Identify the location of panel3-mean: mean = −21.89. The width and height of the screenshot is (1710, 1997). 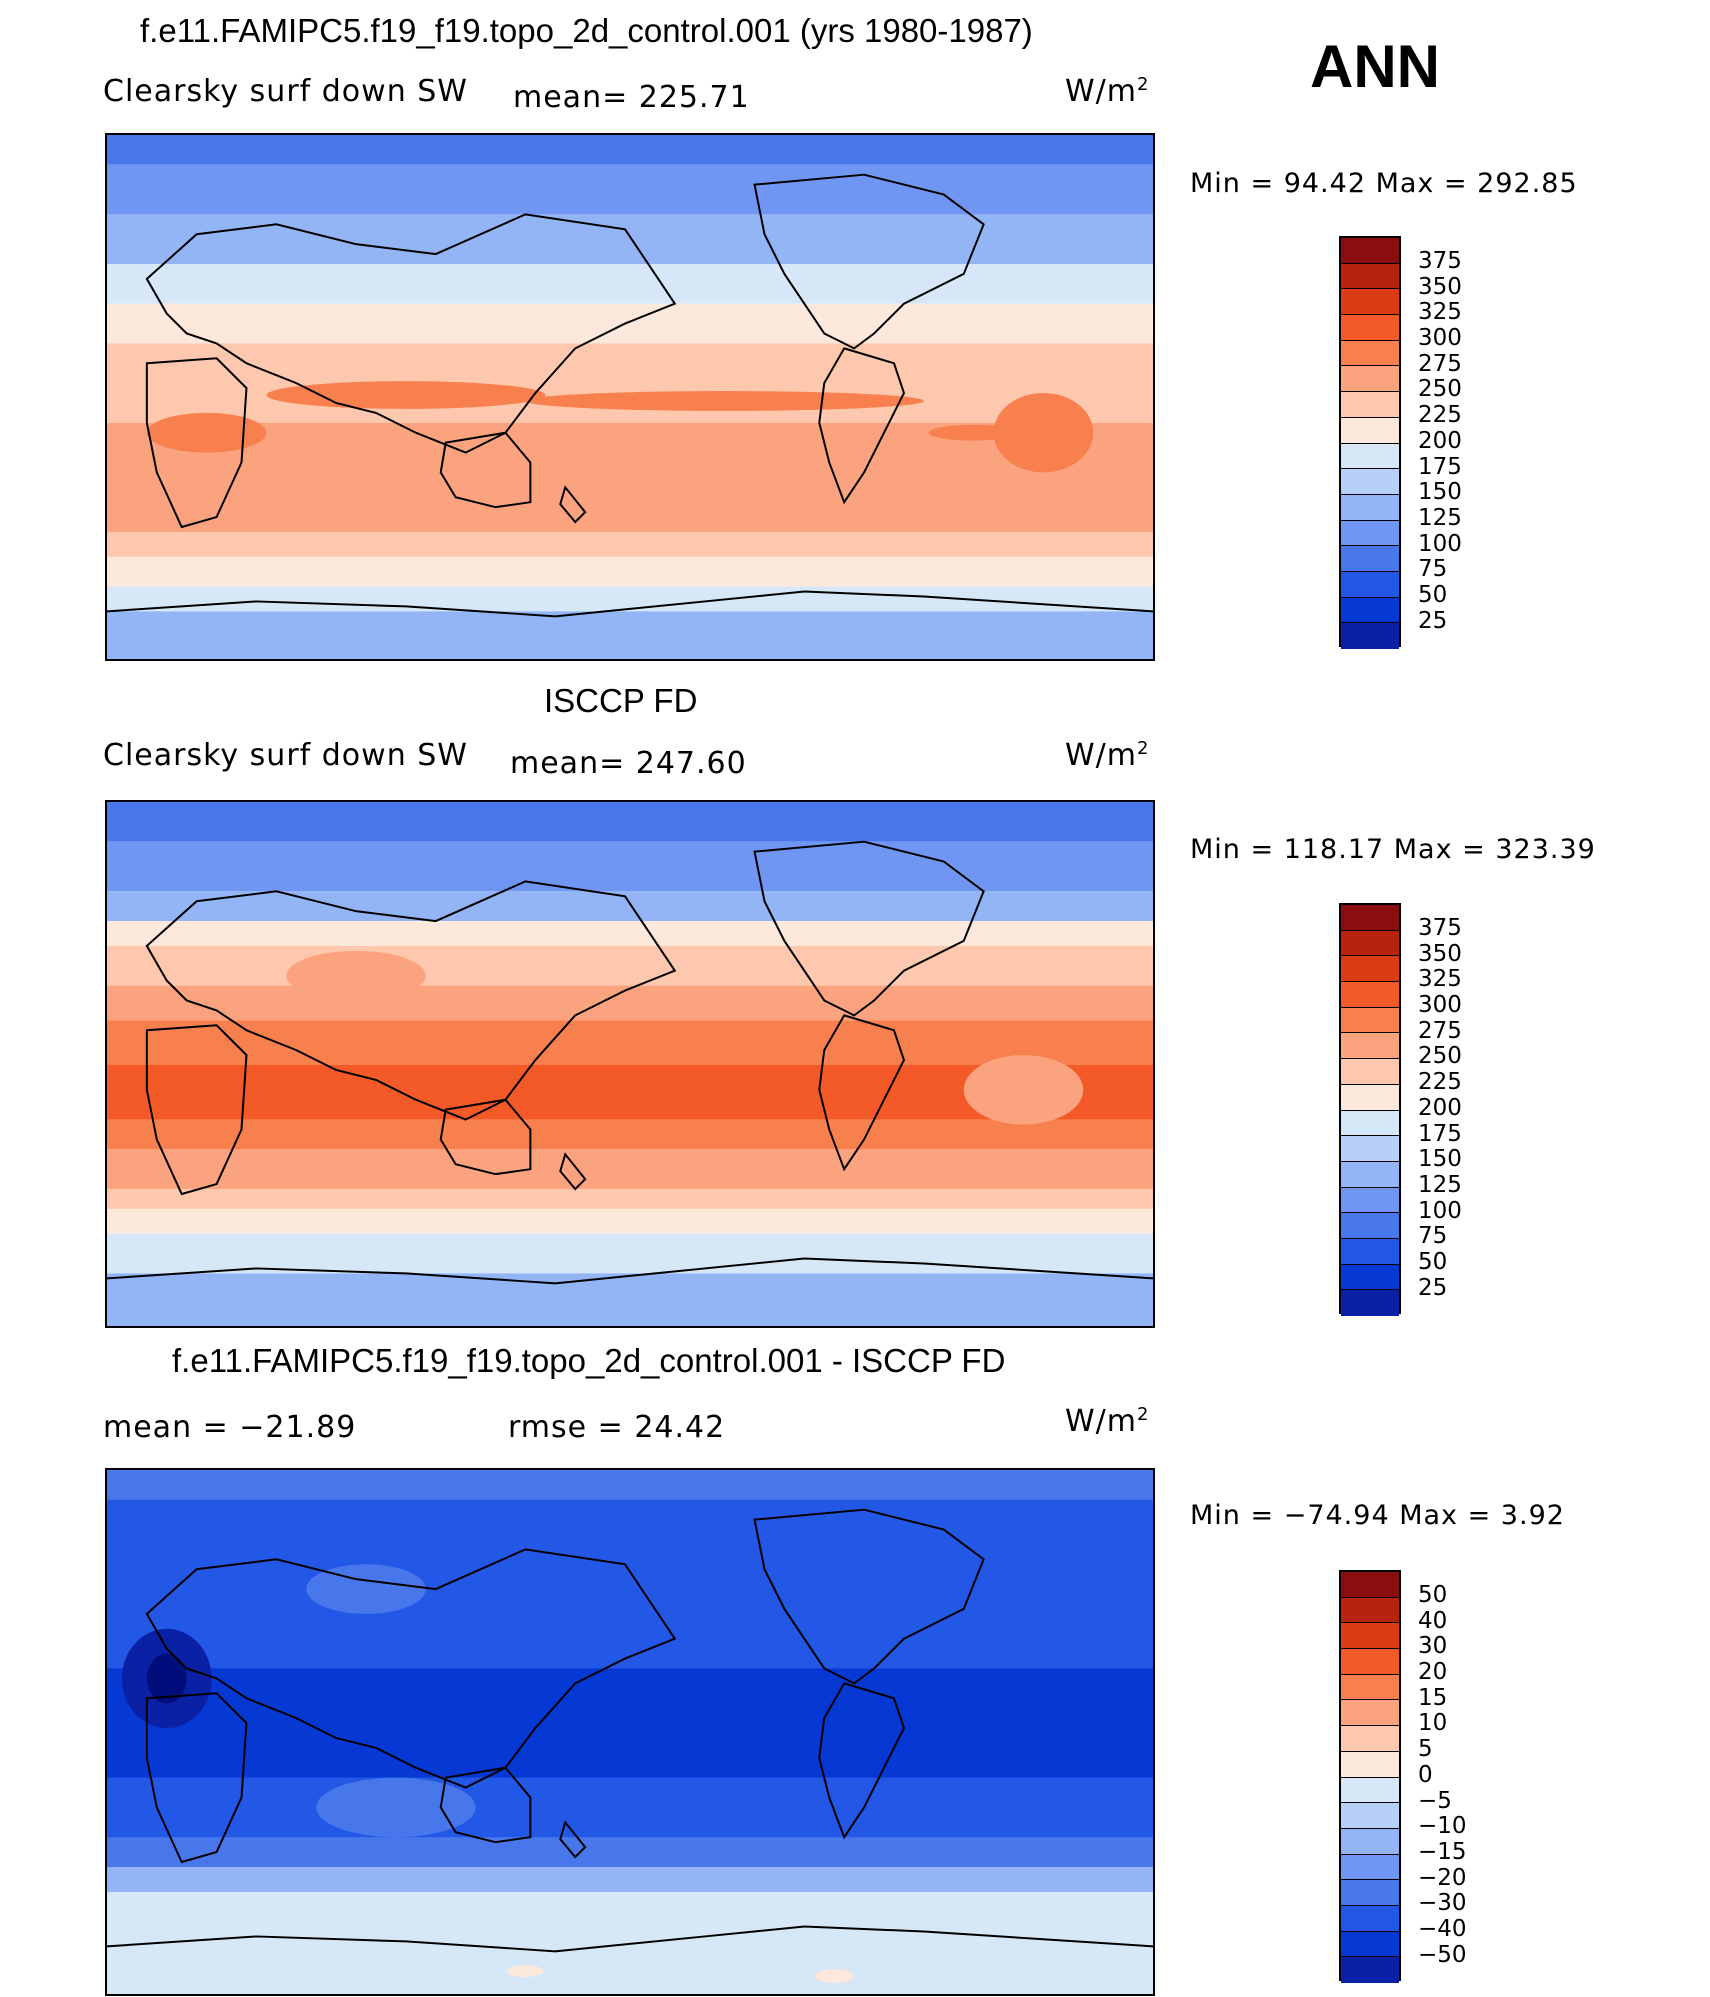
(230, 1427).